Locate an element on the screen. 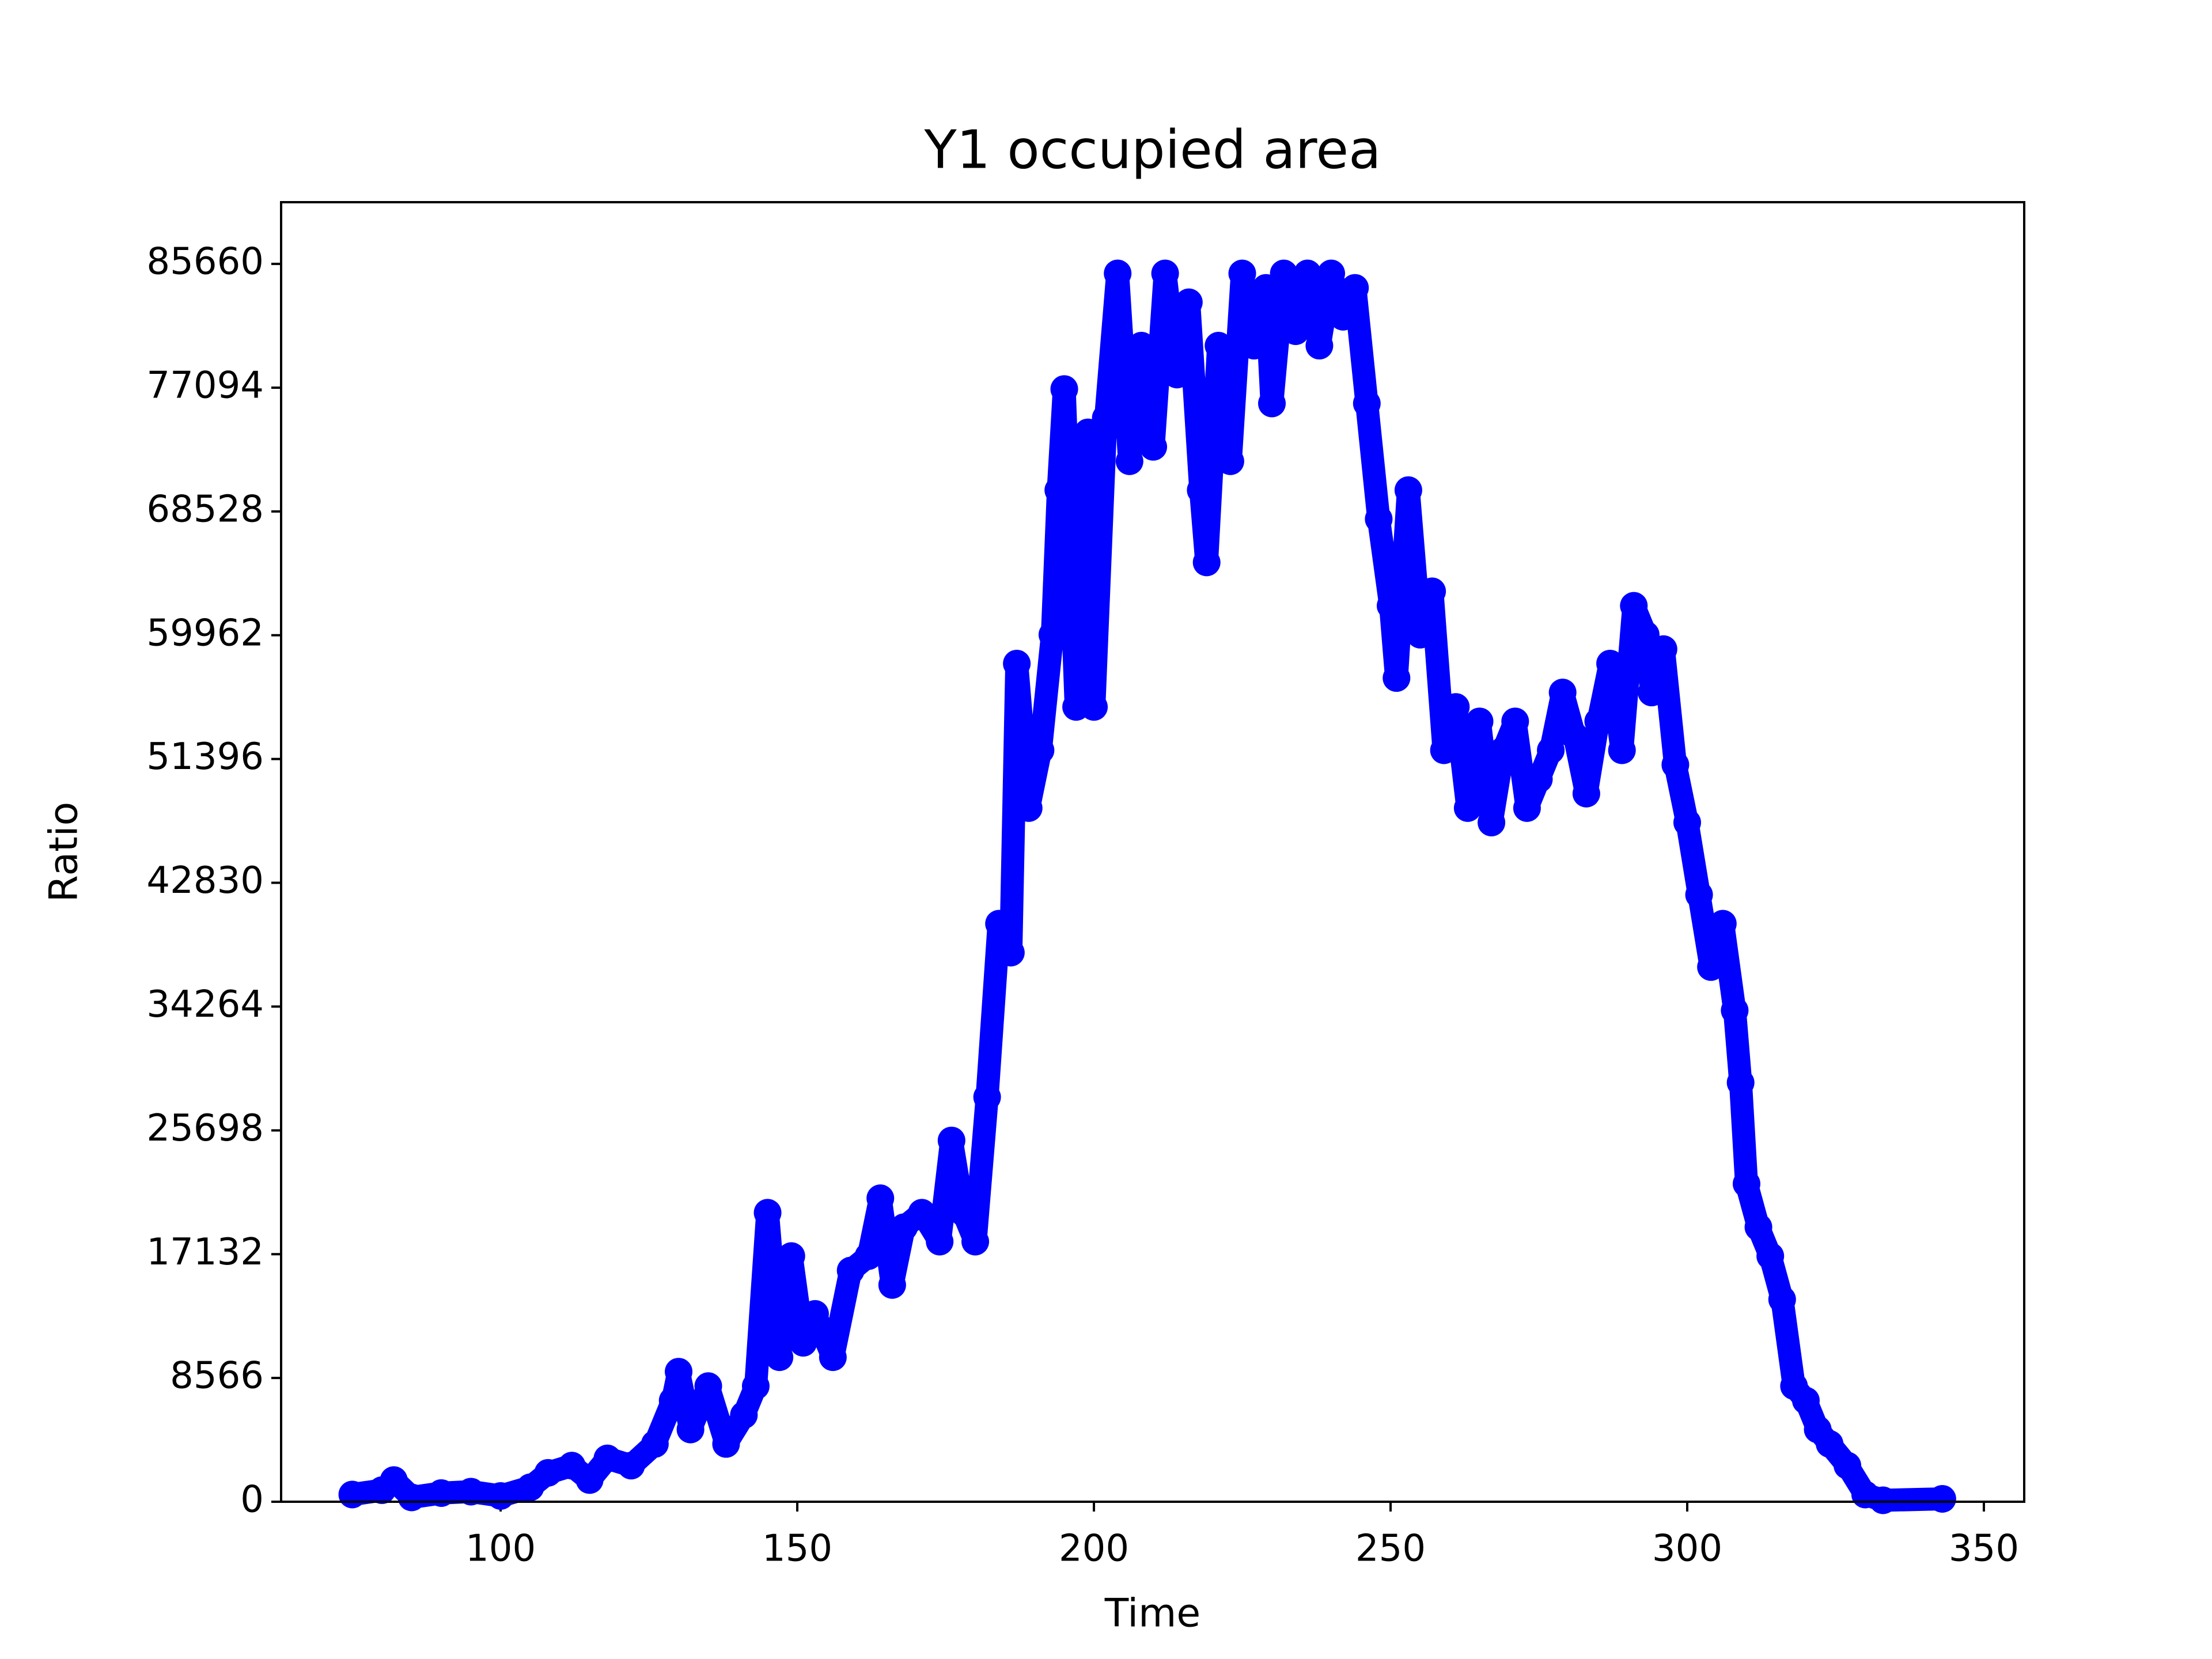  chart-title: Y1 occupied area is located at coordinates (1152, 149).